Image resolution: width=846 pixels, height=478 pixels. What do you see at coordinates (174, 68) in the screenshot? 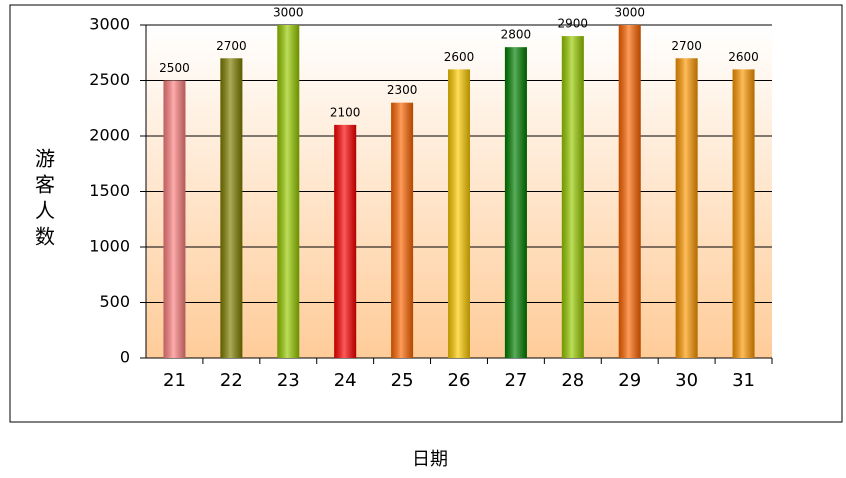
I see `value-label: 2500` at bounding box center [174, 68].